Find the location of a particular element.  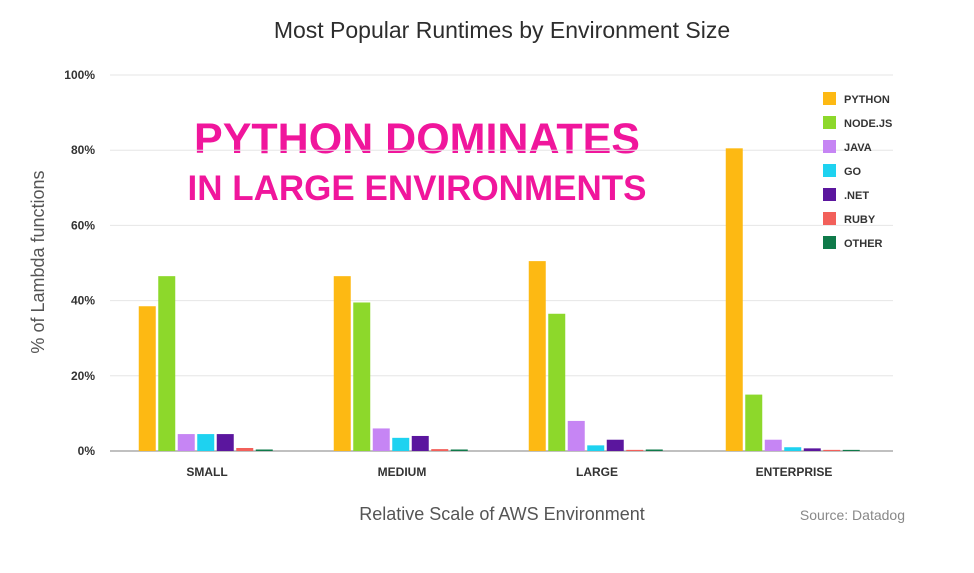

bar-ruby-enterprise is located at coordinates (832, 450).